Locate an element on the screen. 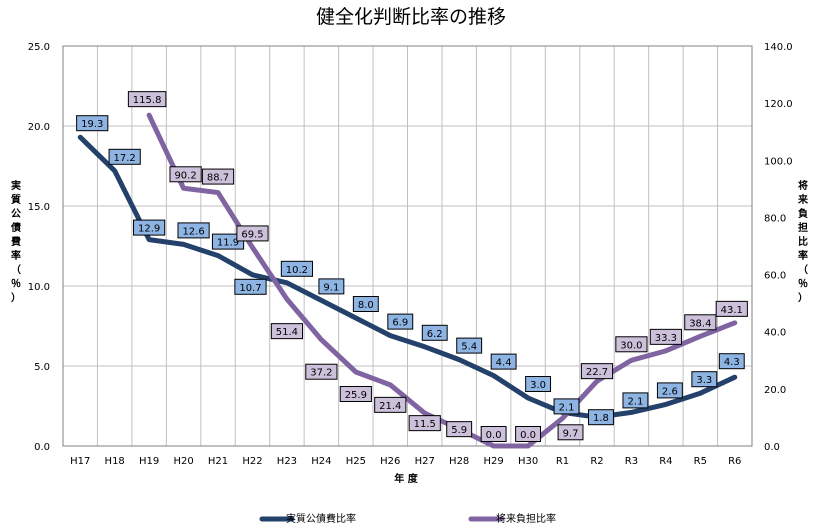 The image size is (823, 532). y-left-tick-label: 10.0 is located at coordinates (39, 287).